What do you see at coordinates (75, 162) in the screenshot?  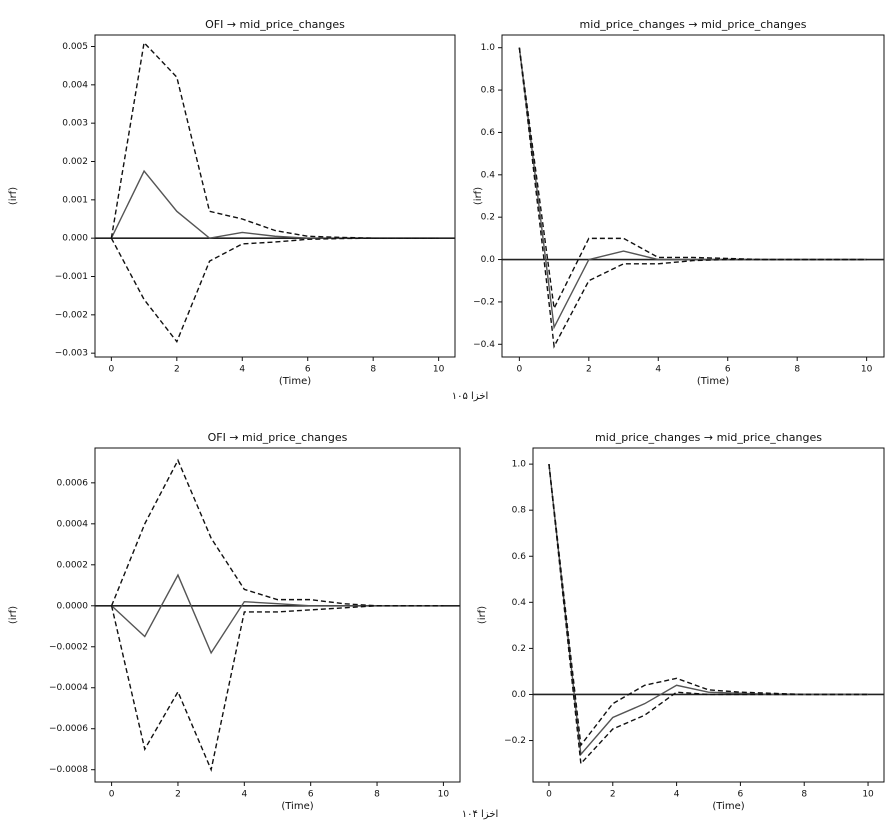 I see `y-tick-label: 0.002` at bounding box center [75, 162].